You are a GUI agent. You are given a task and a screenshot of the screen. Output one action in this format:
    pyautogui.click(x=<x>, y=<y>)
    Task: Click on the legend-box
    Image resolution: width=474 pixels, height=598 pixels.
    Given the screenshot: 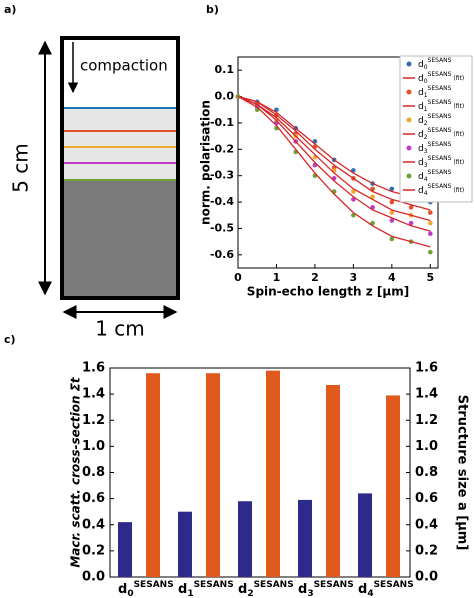 What is the action you would take?
    pyautogui.click(x=436, y=129)
    